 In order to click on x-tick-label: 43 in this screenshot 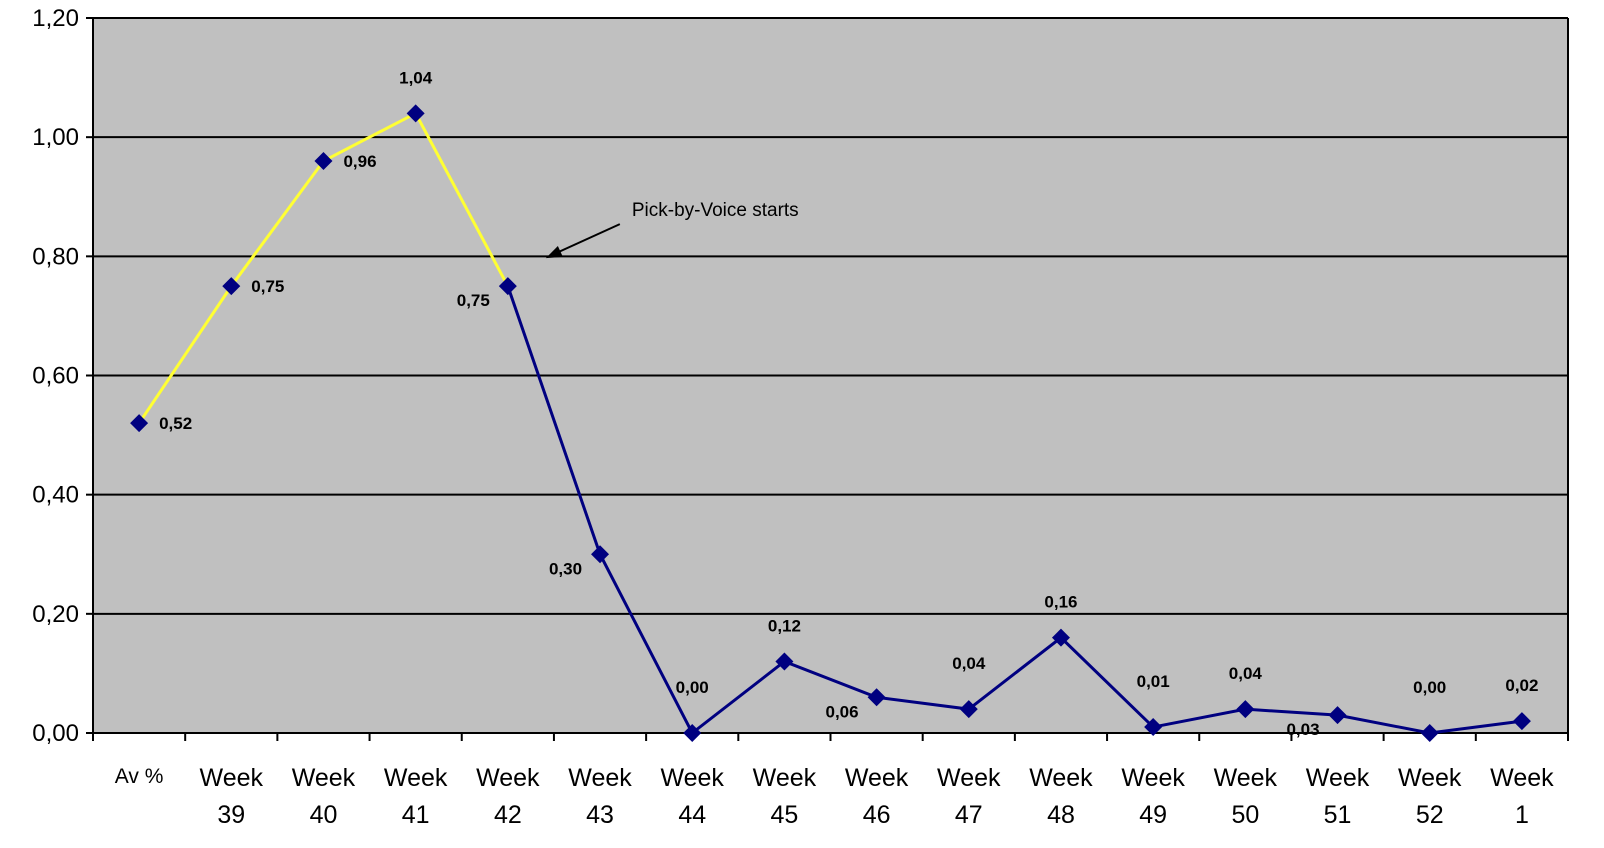, I will do `click(600, 815)`.